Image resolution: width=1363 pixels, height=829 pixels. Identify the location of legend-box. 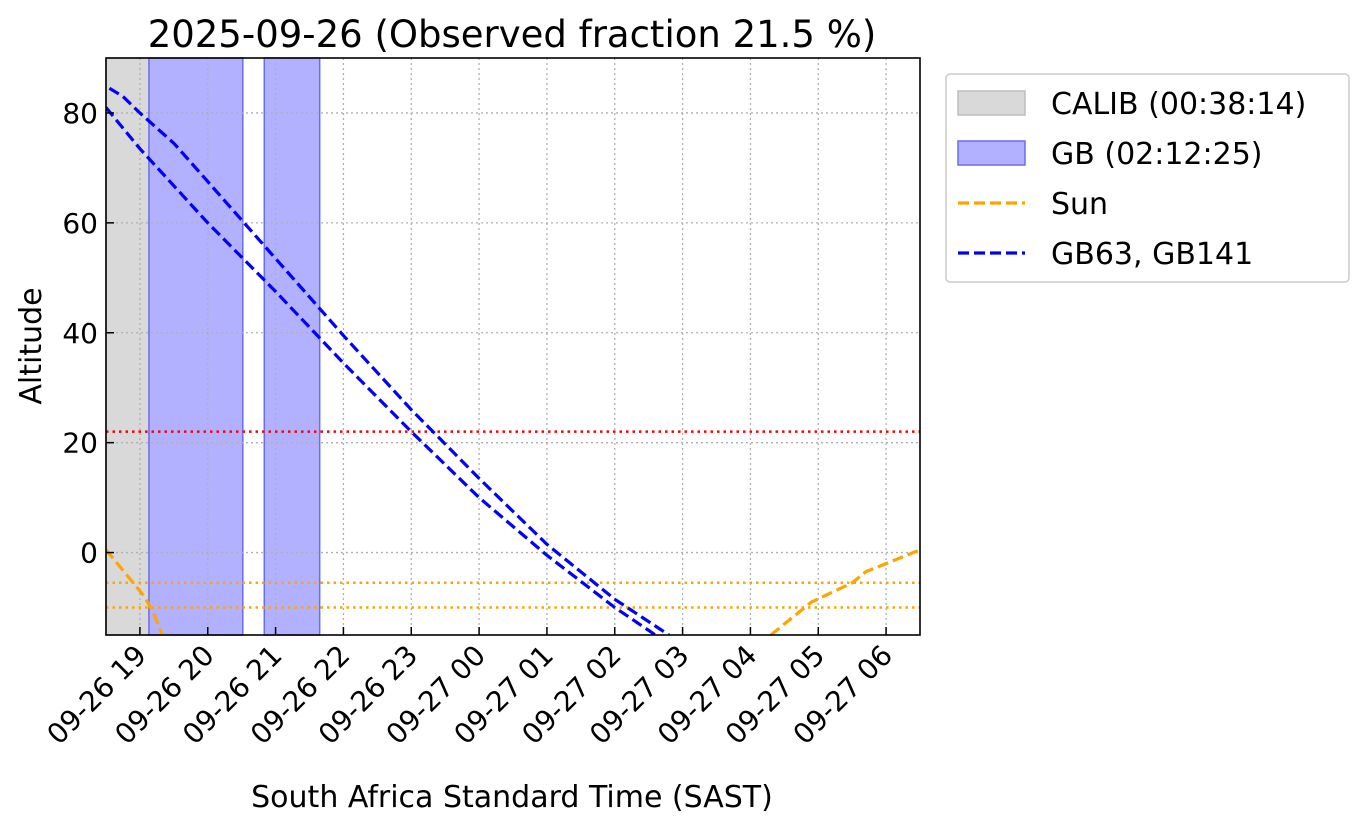
(1147, 178).